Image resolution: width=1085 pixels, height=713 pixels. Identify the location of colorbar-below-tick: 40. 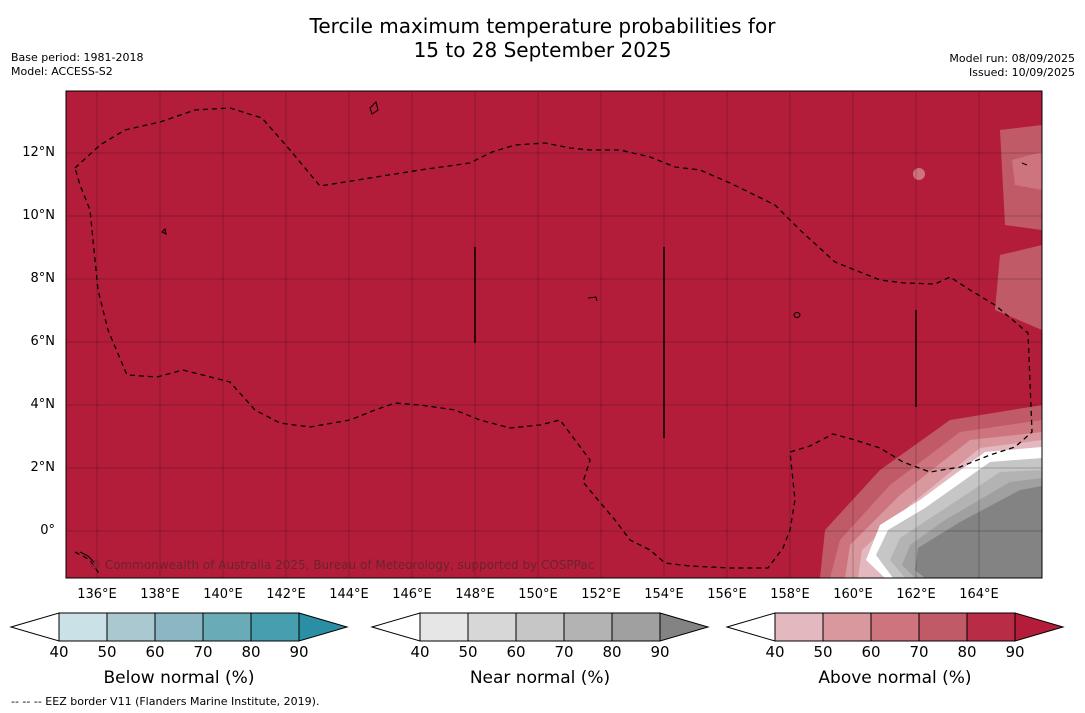
(59, 652).